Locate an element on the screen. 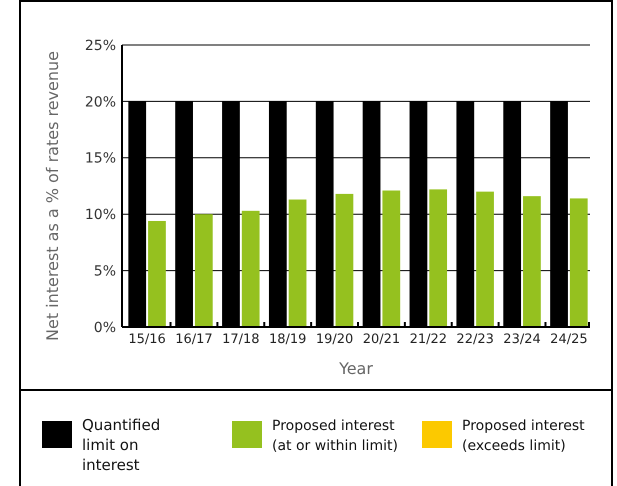 The height and width of the screenshot is (486, 617). x-tick-label: 15/16 is located at coordinates (147, 339).